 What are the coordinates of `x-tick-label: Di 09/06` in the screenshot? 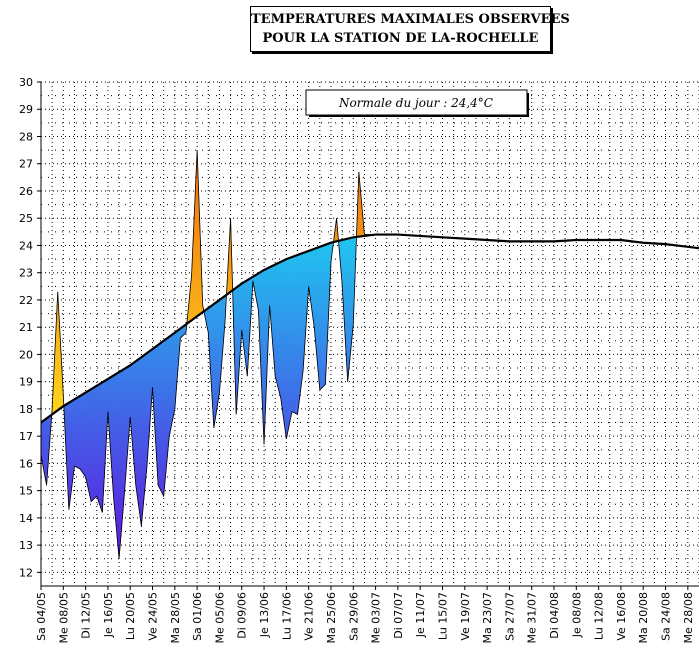 It's located at (242, 615).